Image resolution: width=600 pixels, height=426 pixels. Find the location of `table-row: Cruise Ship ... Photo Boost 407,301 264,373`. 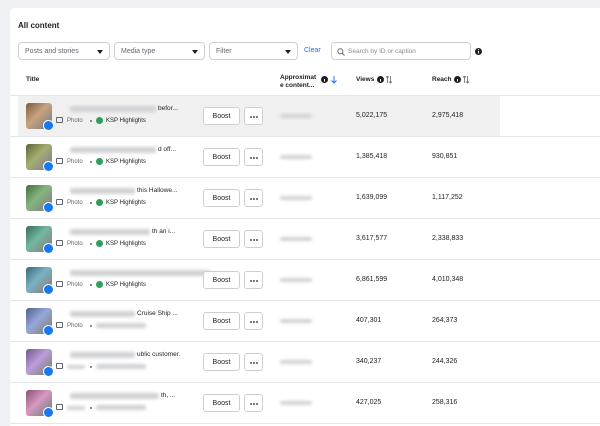

table-row: Cruise Ship ... Photo Boost 407,301 264,373 is located at coordinates (305, 321).